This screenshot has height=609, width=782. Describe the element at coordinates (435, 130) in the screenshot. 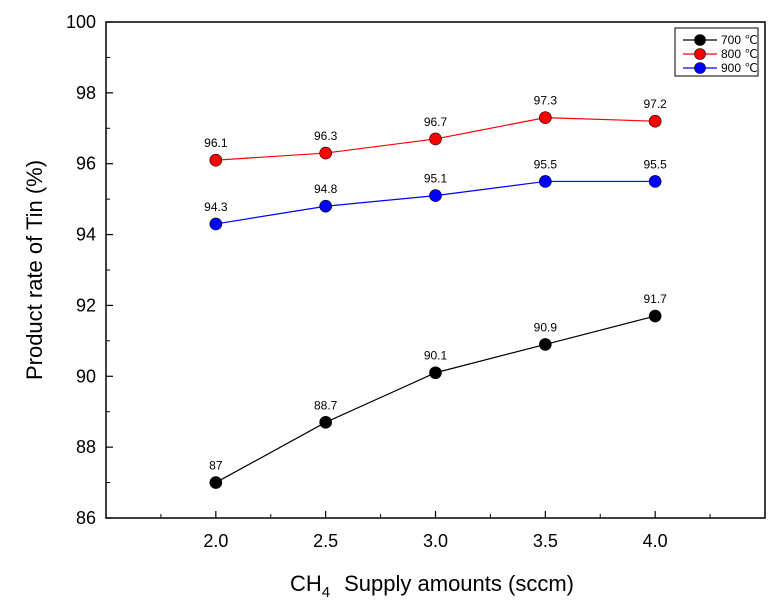

I see `series-2: 96.1 96.3 96.7 97.3 97.2` at that location.